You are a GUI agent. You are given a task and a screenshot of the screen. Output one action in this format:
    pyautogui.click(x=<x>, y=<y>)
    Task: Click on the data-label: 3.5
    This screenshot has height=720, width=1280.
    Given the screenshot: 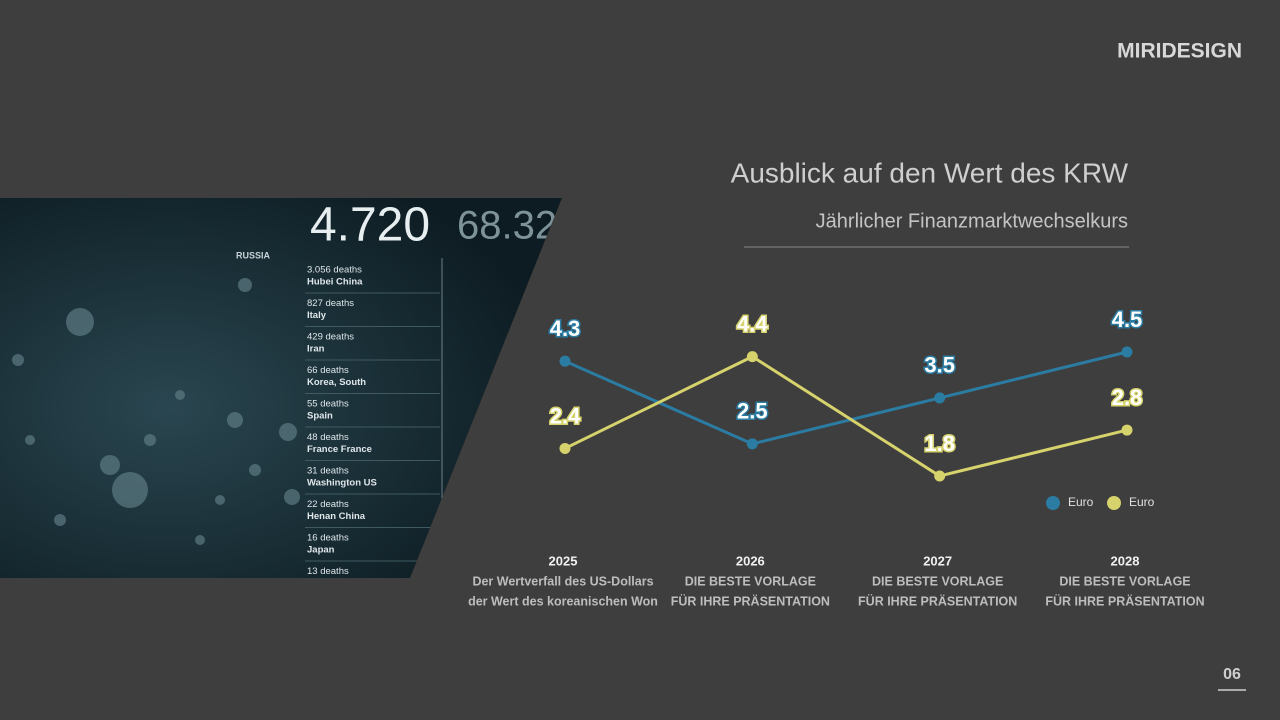 What is the action you would take?
    pyautogui.click(x=939, y=365)
    